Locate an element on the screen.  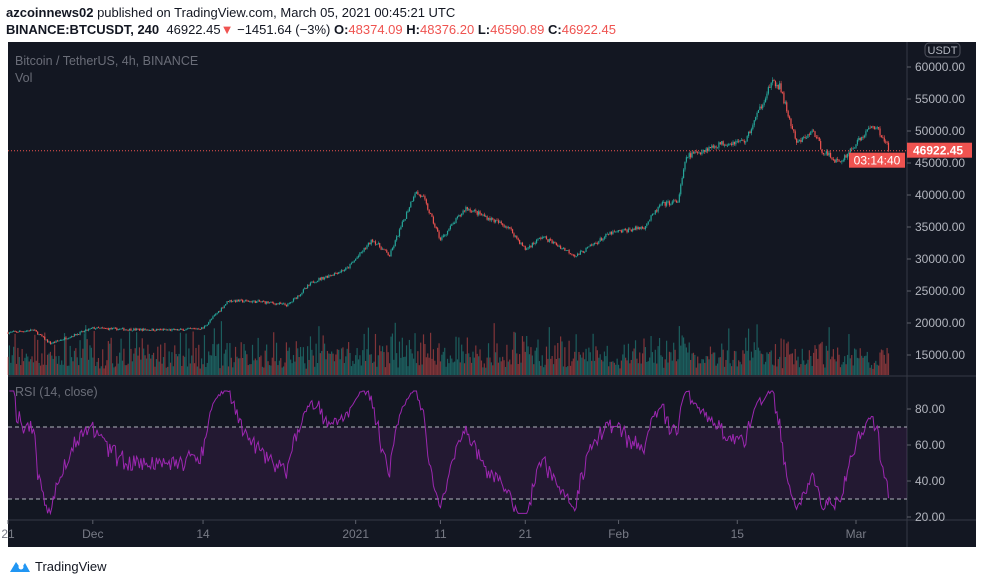
tradingview-logo: TradingView is located at coordinates (58, 566).